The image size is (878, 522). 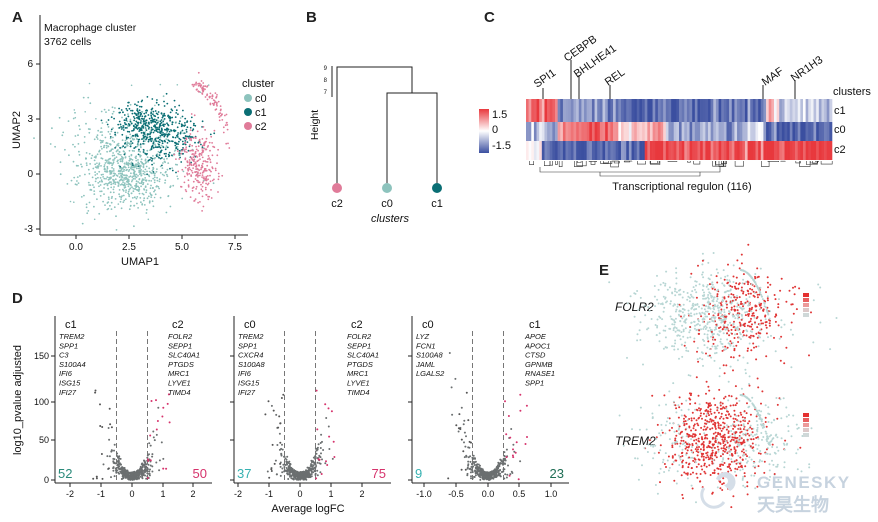 What do you see at coordinates (422, 336) in the screenshot?
I see `volcano-gene-label: LYZ` at bounding box center [422, 336].